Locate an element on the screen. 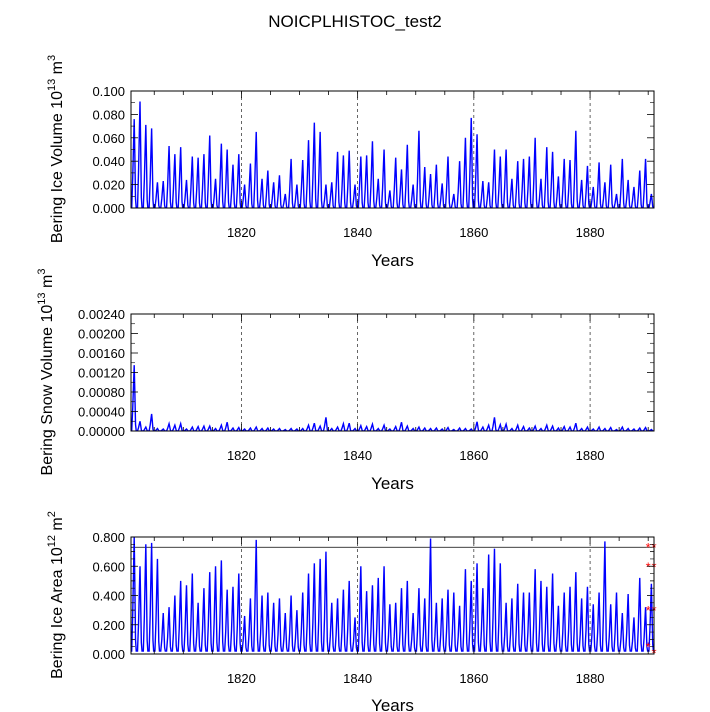  y-axis-label: Bering Snow Volume 1013 m3 is located at coordinates (46, 372).